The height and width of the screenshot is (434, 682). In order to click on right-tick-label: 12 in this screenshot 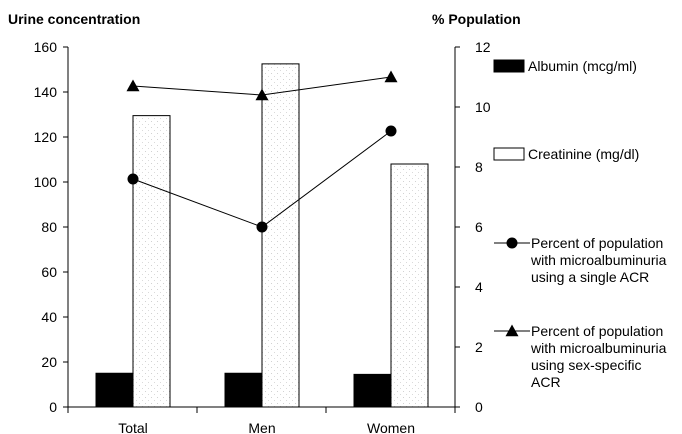, I will do `click(483, 47)`.